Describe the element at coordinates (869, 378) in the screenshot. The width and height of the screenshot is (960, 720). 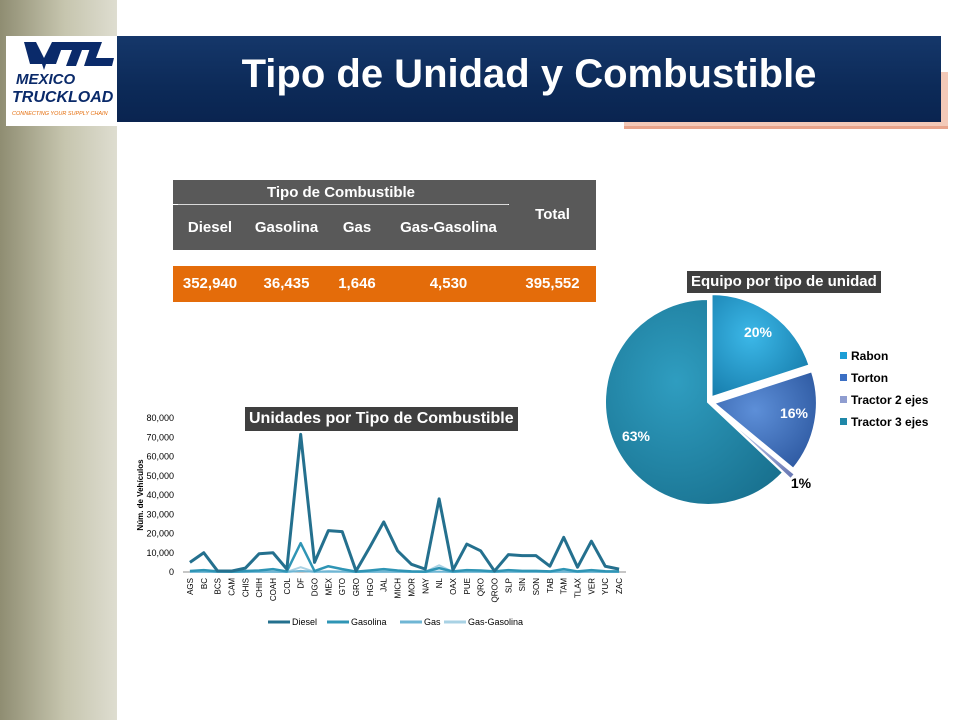
I see `legend-label-torton: Torton` at that location.